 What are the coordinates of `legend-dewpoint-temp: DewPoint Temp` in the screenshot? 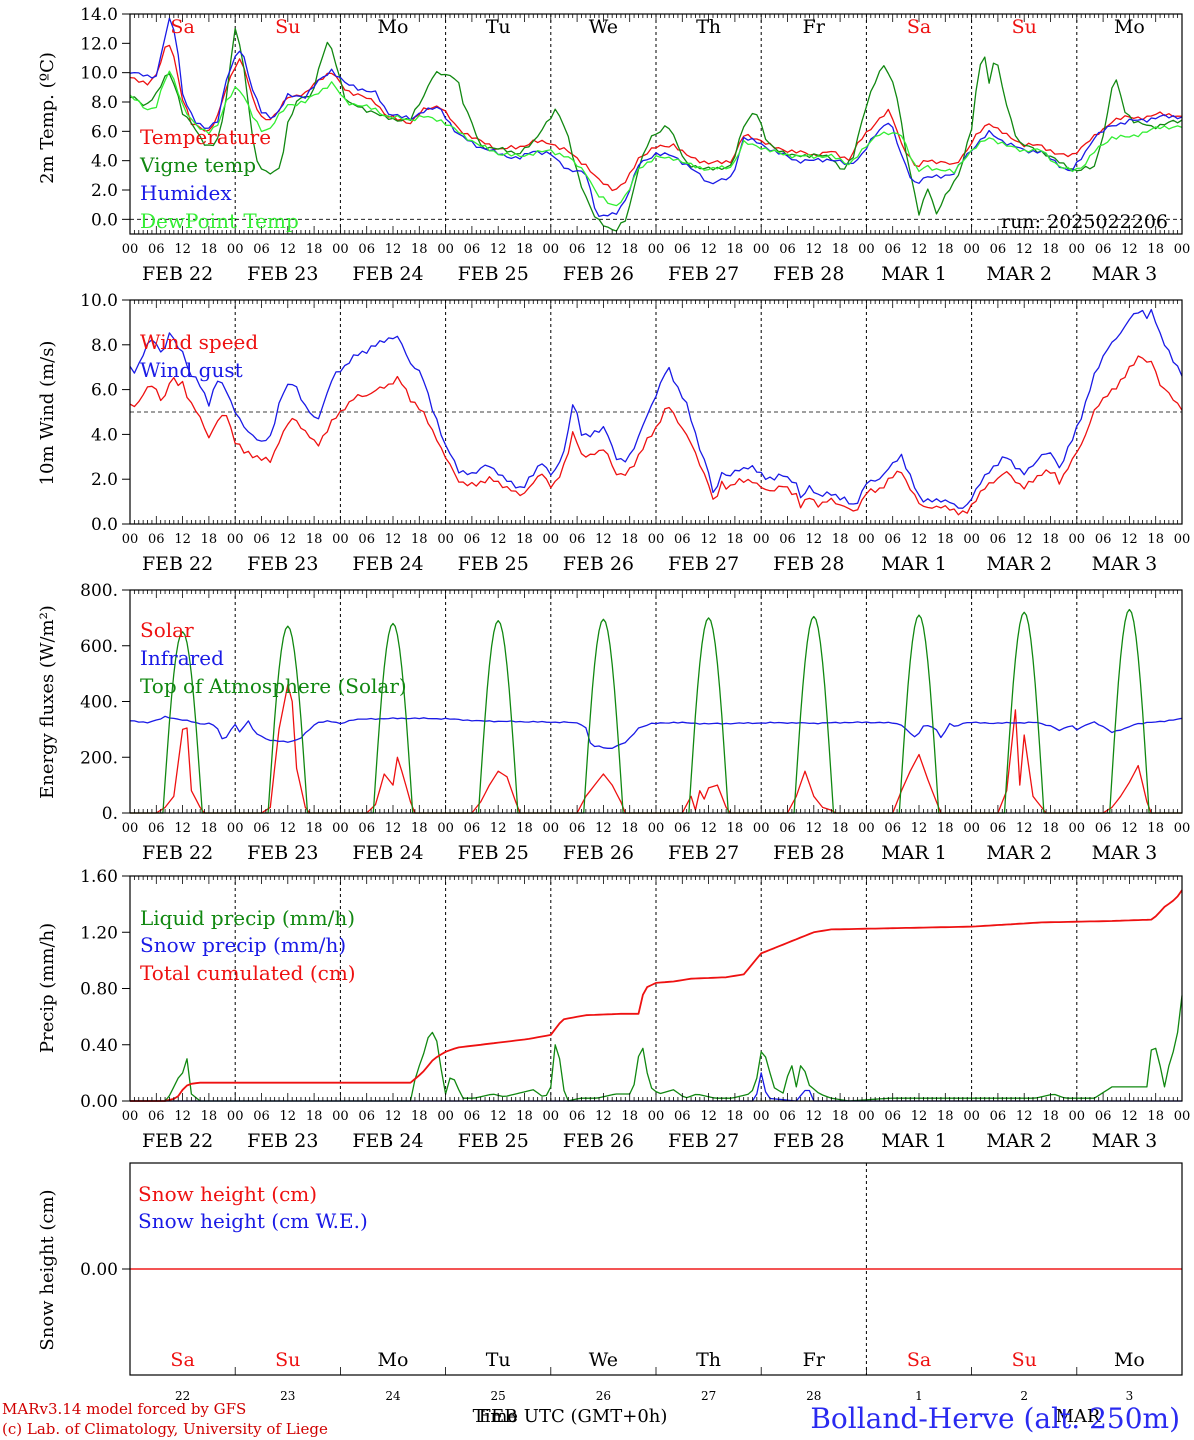 It's located at (219, 221).